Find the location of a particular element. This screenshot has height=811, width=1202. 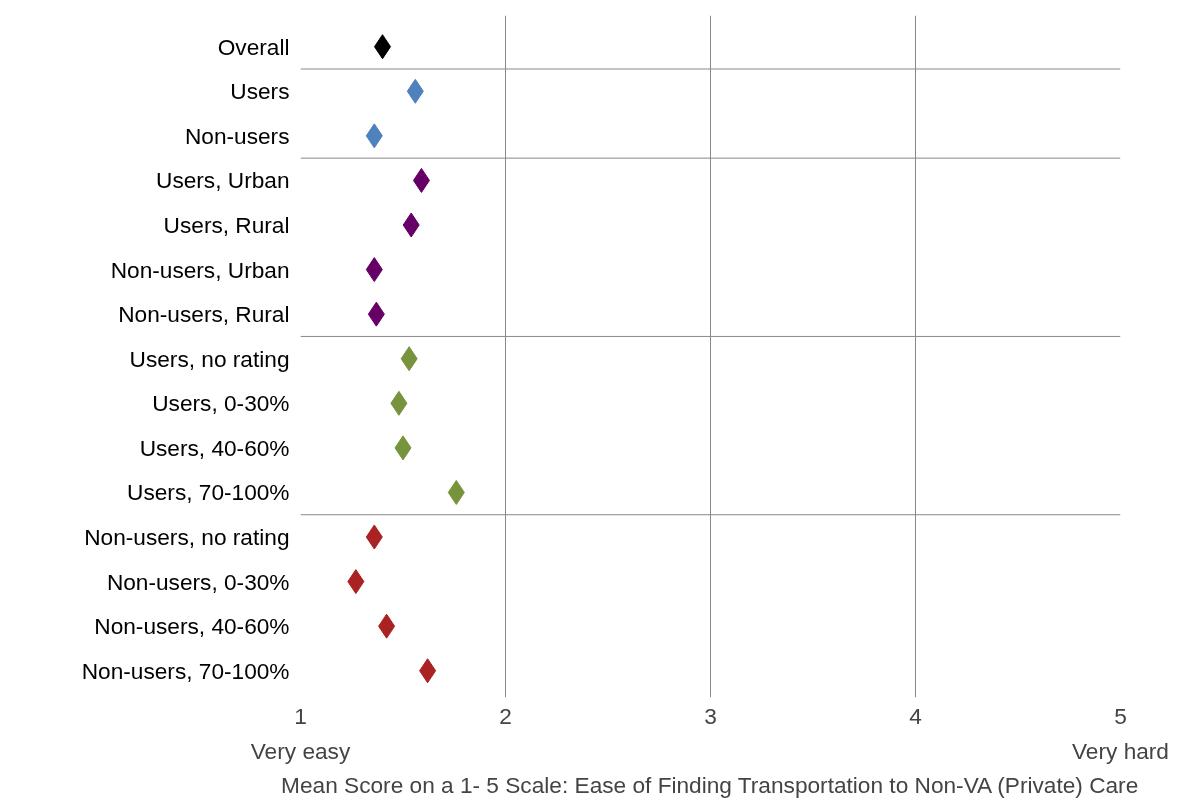

y-tick-label: Non-users, 0-30% is located at coordinates (198, 581).